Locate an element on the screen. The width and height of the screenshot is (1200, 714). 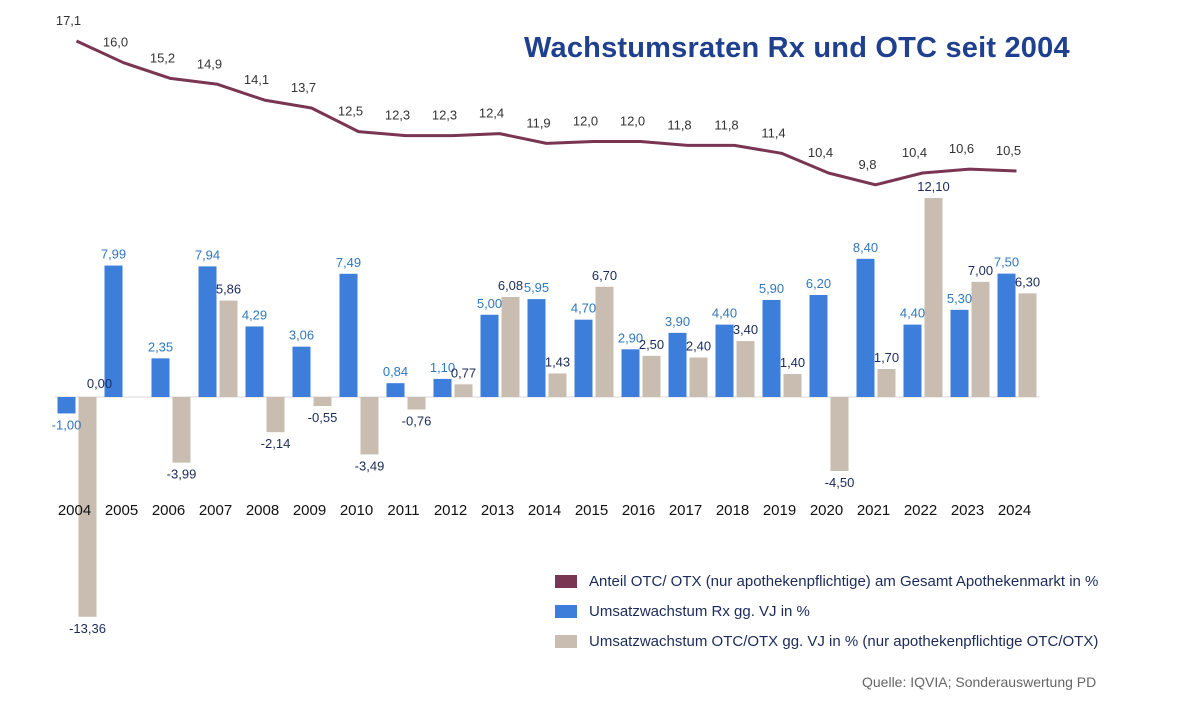
legend-label-rx: Umsatzwachstum Rx gg. VJ in % is located at coordinates (699, 611).